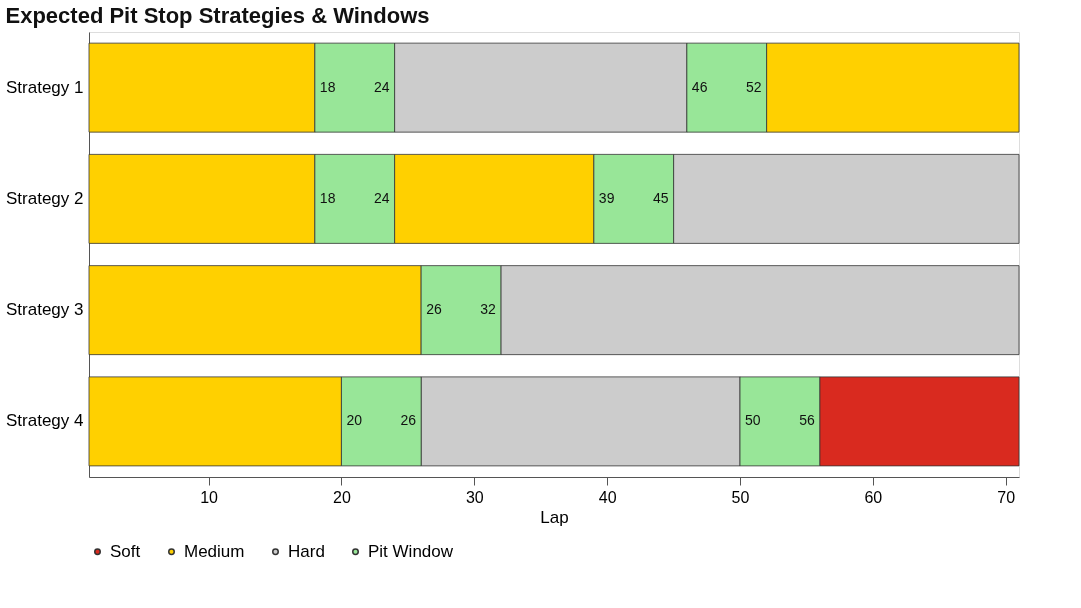  What do you see at coordinates (740, 497) in the screenshot?
I see `x-tick-label: 50` at bounding box center [740, 497].